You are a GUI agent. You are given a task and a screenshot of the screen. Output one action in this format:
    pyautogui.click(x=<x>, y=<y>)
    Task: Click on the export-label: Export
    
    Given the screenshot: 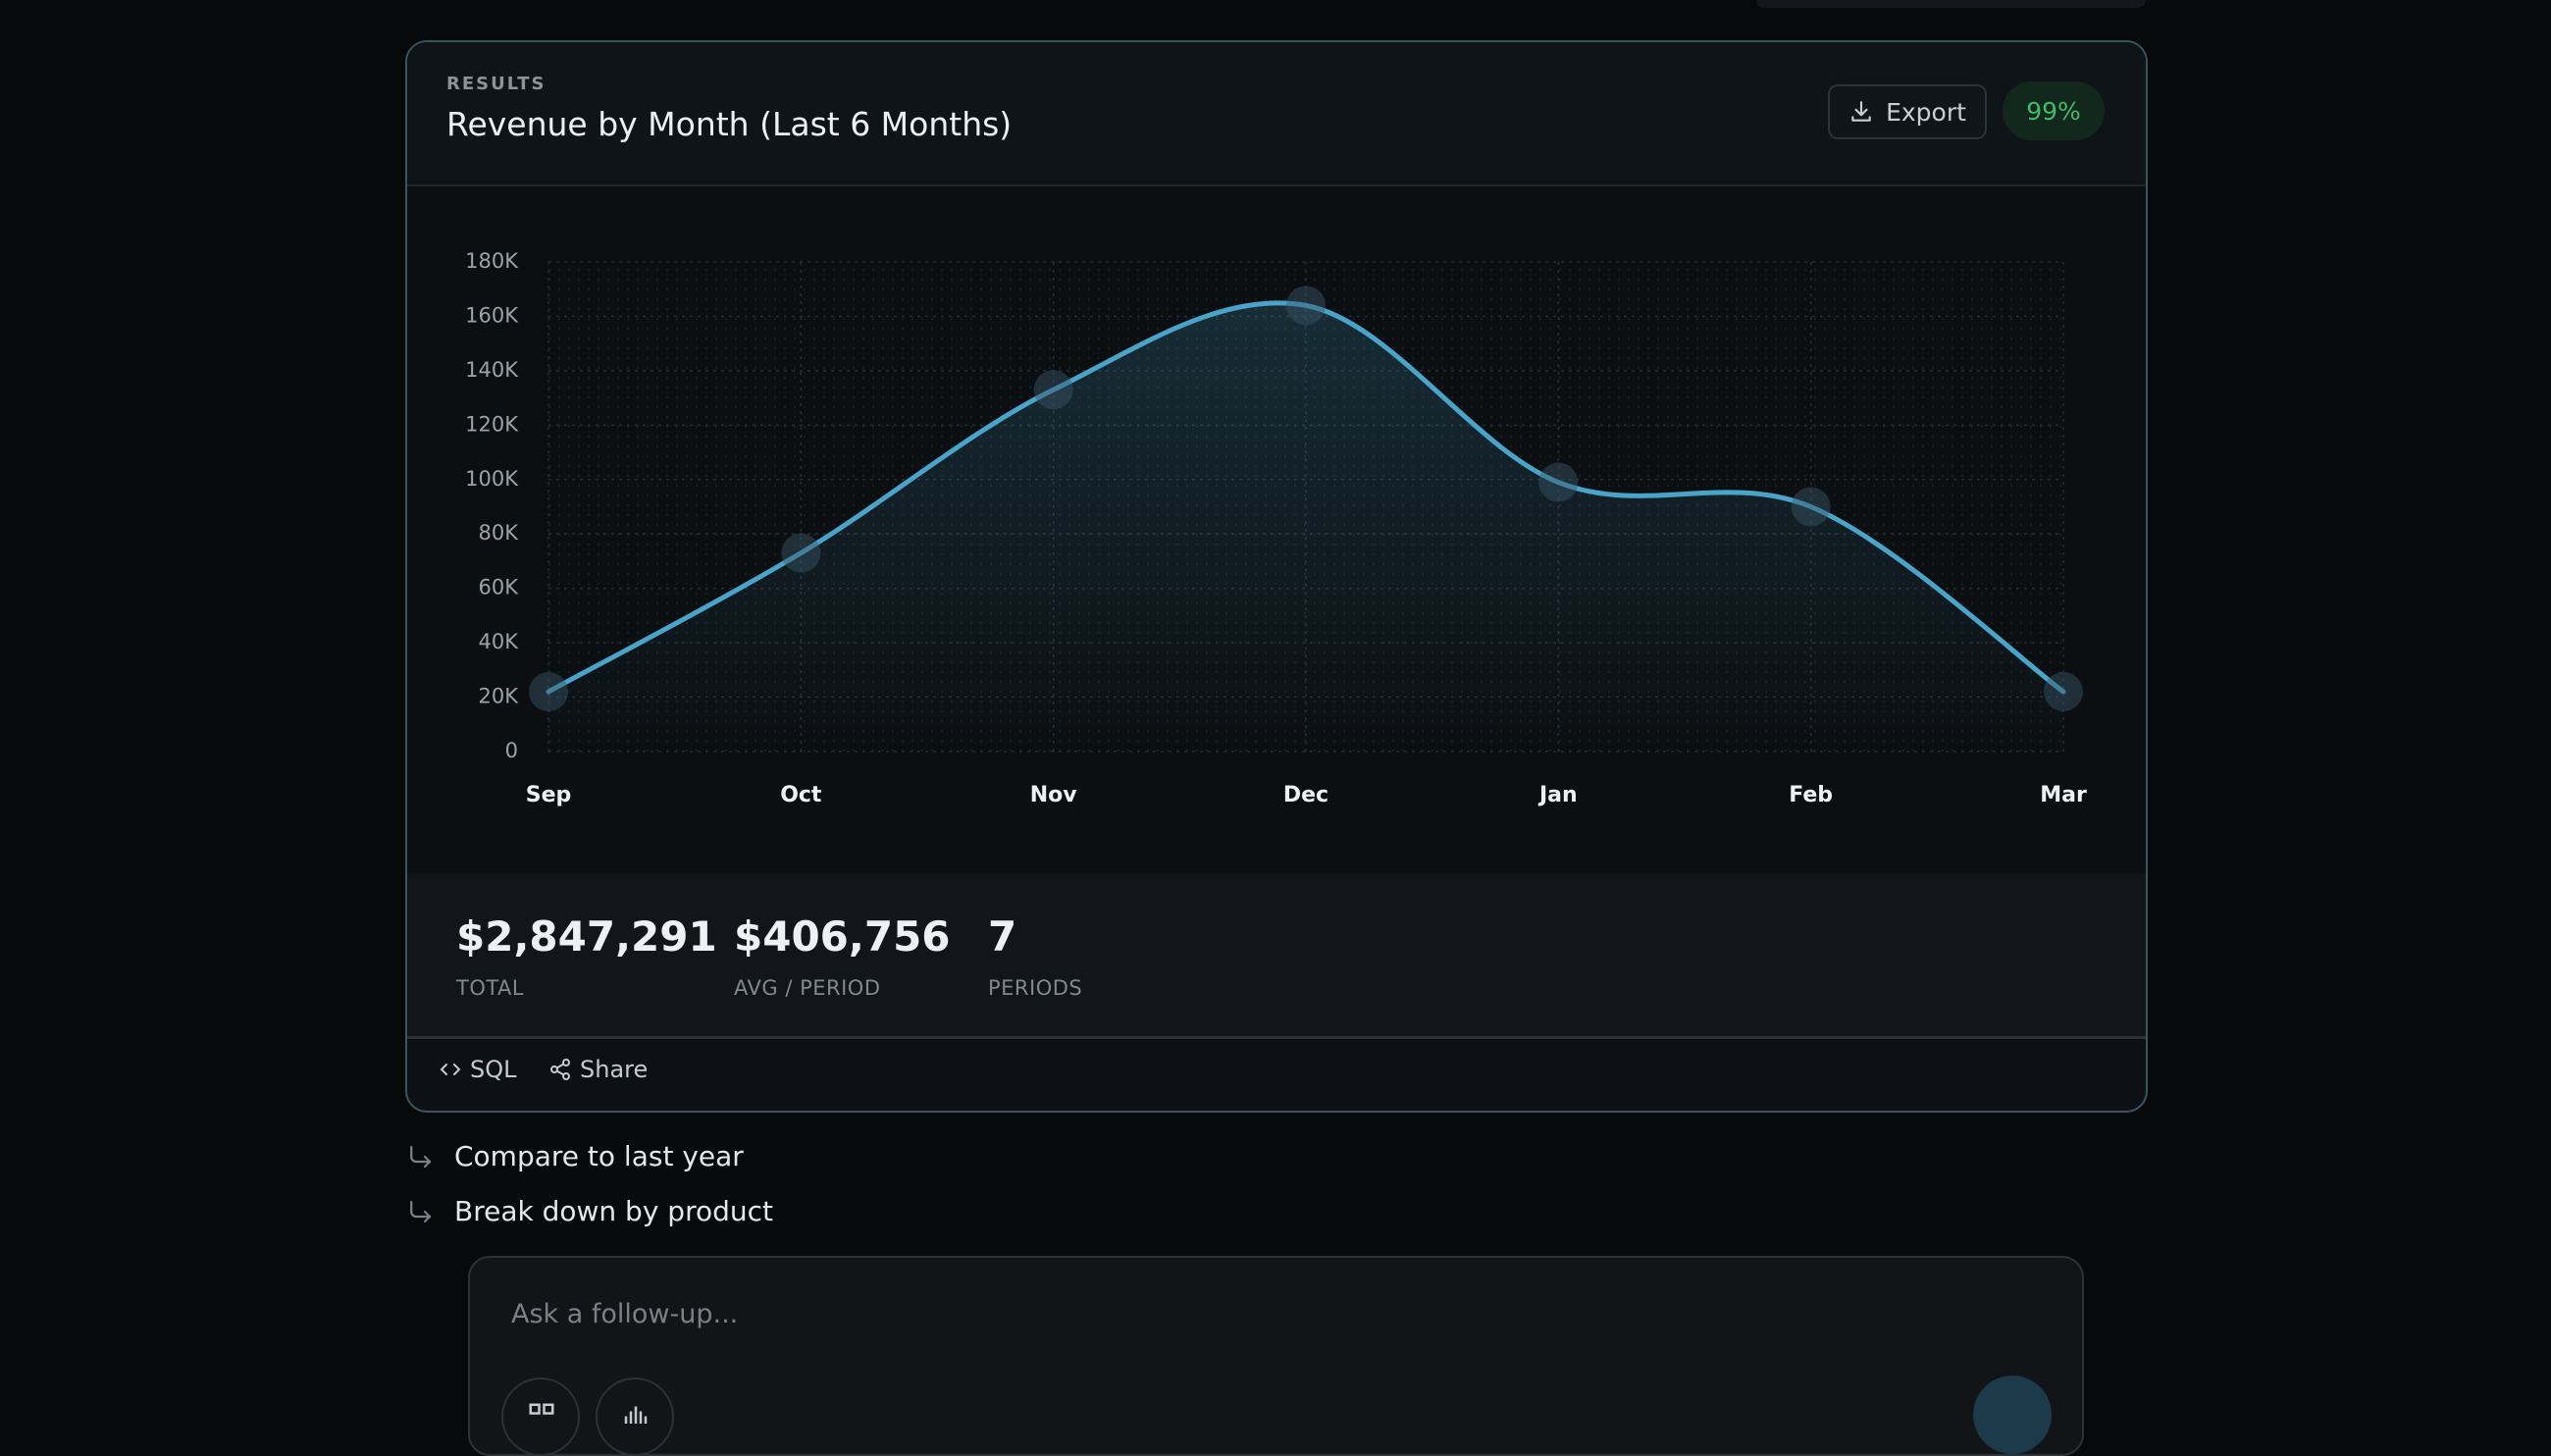 What is the action you would take?
    pyautogui.click(x=1926, y=112)
    